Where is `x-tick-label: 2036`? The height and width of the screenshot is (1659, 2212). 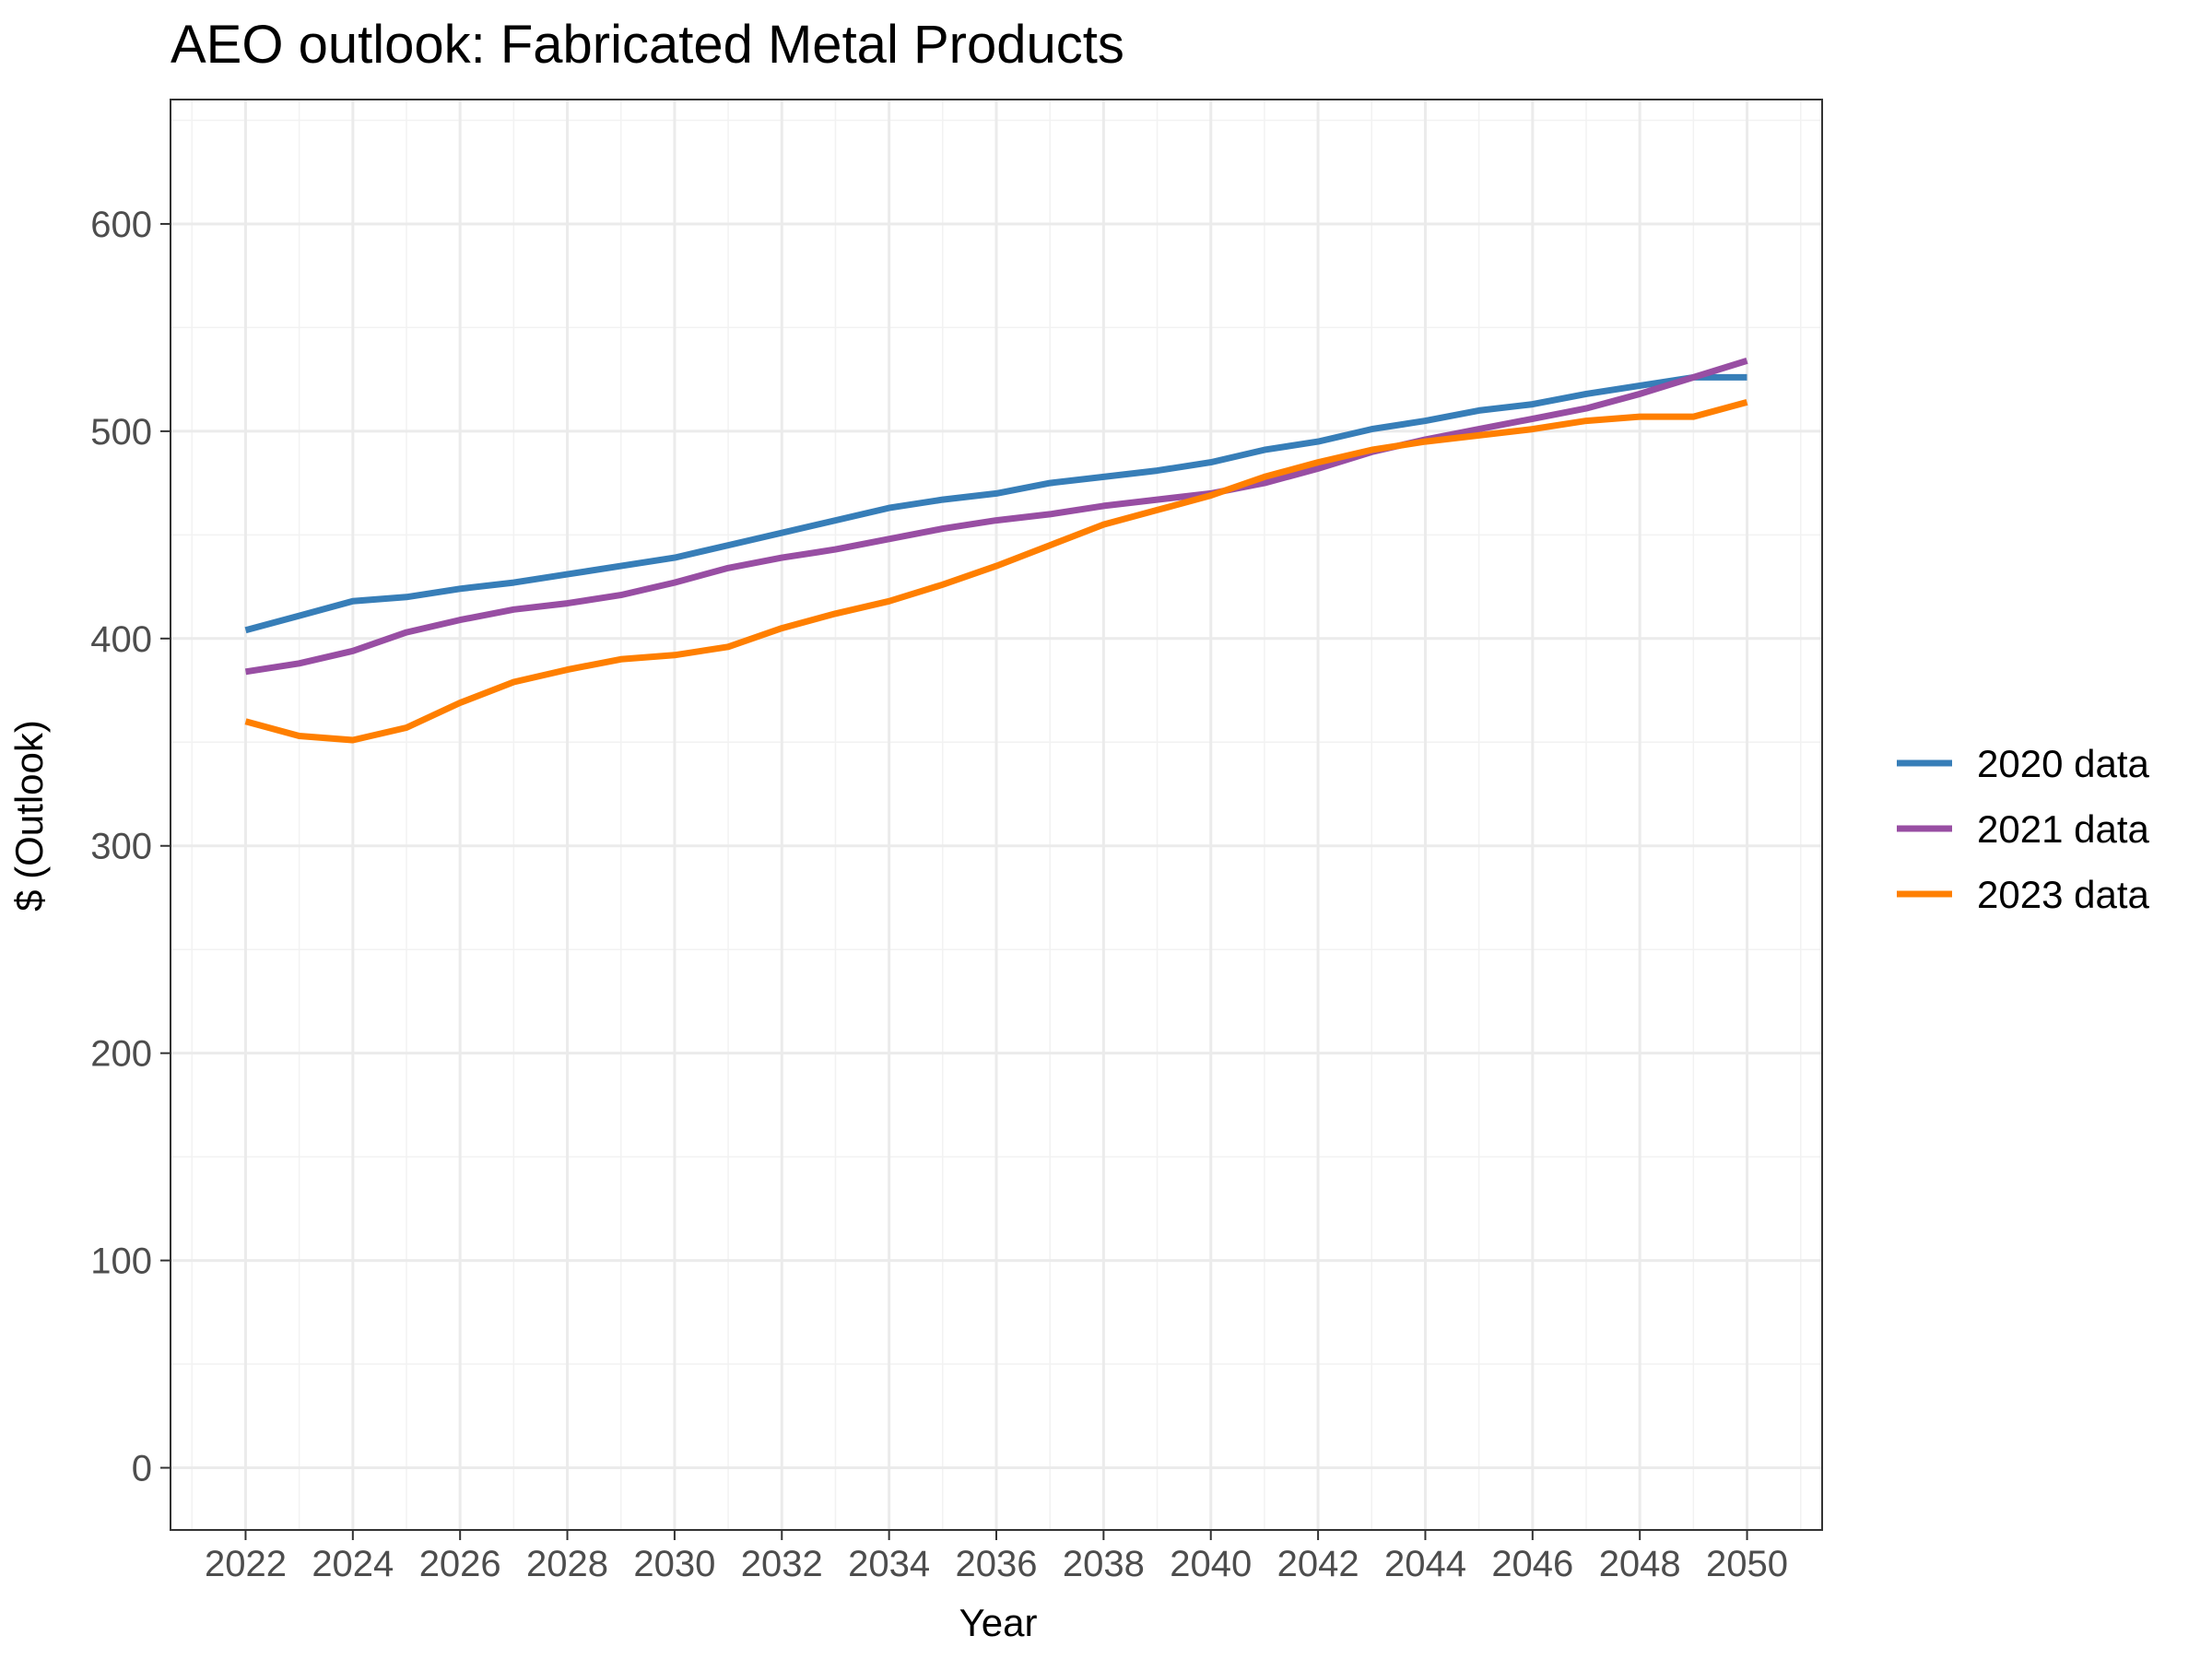
x-tick-label: 2036 is located at coordinates (997, 1564).